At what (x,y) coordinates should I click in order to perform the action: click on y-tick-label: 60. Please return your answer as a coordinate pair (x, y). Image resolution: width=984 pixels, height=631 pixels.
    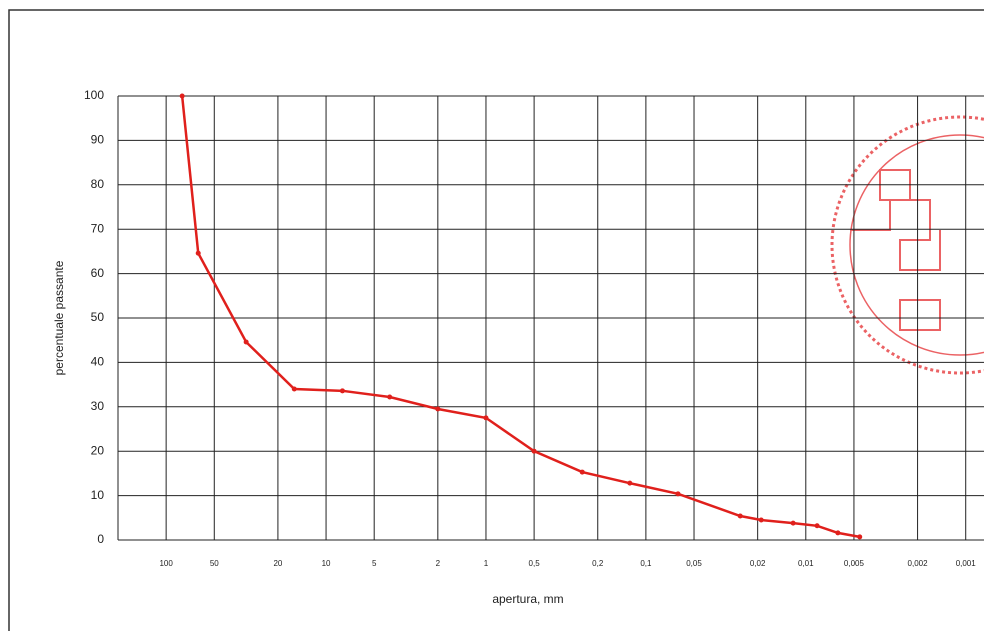
    Looking at the image, I should click on (98, 273).